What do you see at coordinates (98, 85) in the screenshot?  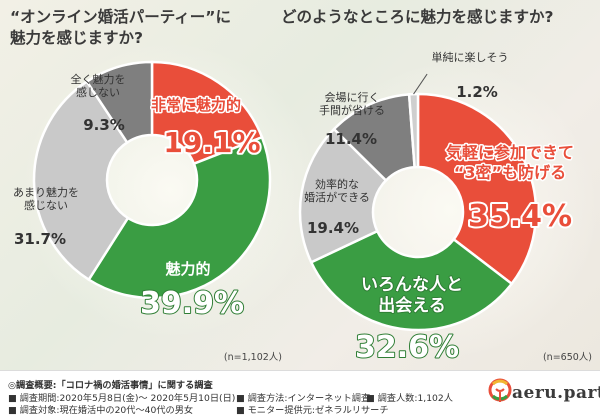 I see `slice-label-not-at-all: 全く魅力を感じない` at bounding box center [98, 85].